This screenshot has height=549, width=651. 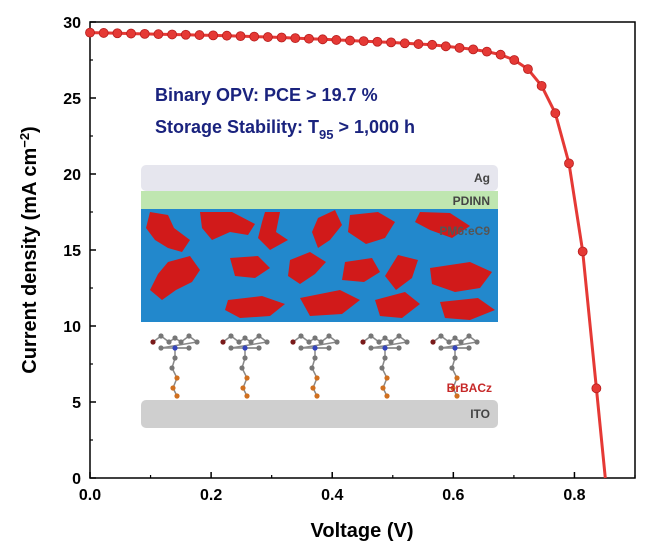 I want to click on y-tick-label: 20, so click(x=72, y=175).